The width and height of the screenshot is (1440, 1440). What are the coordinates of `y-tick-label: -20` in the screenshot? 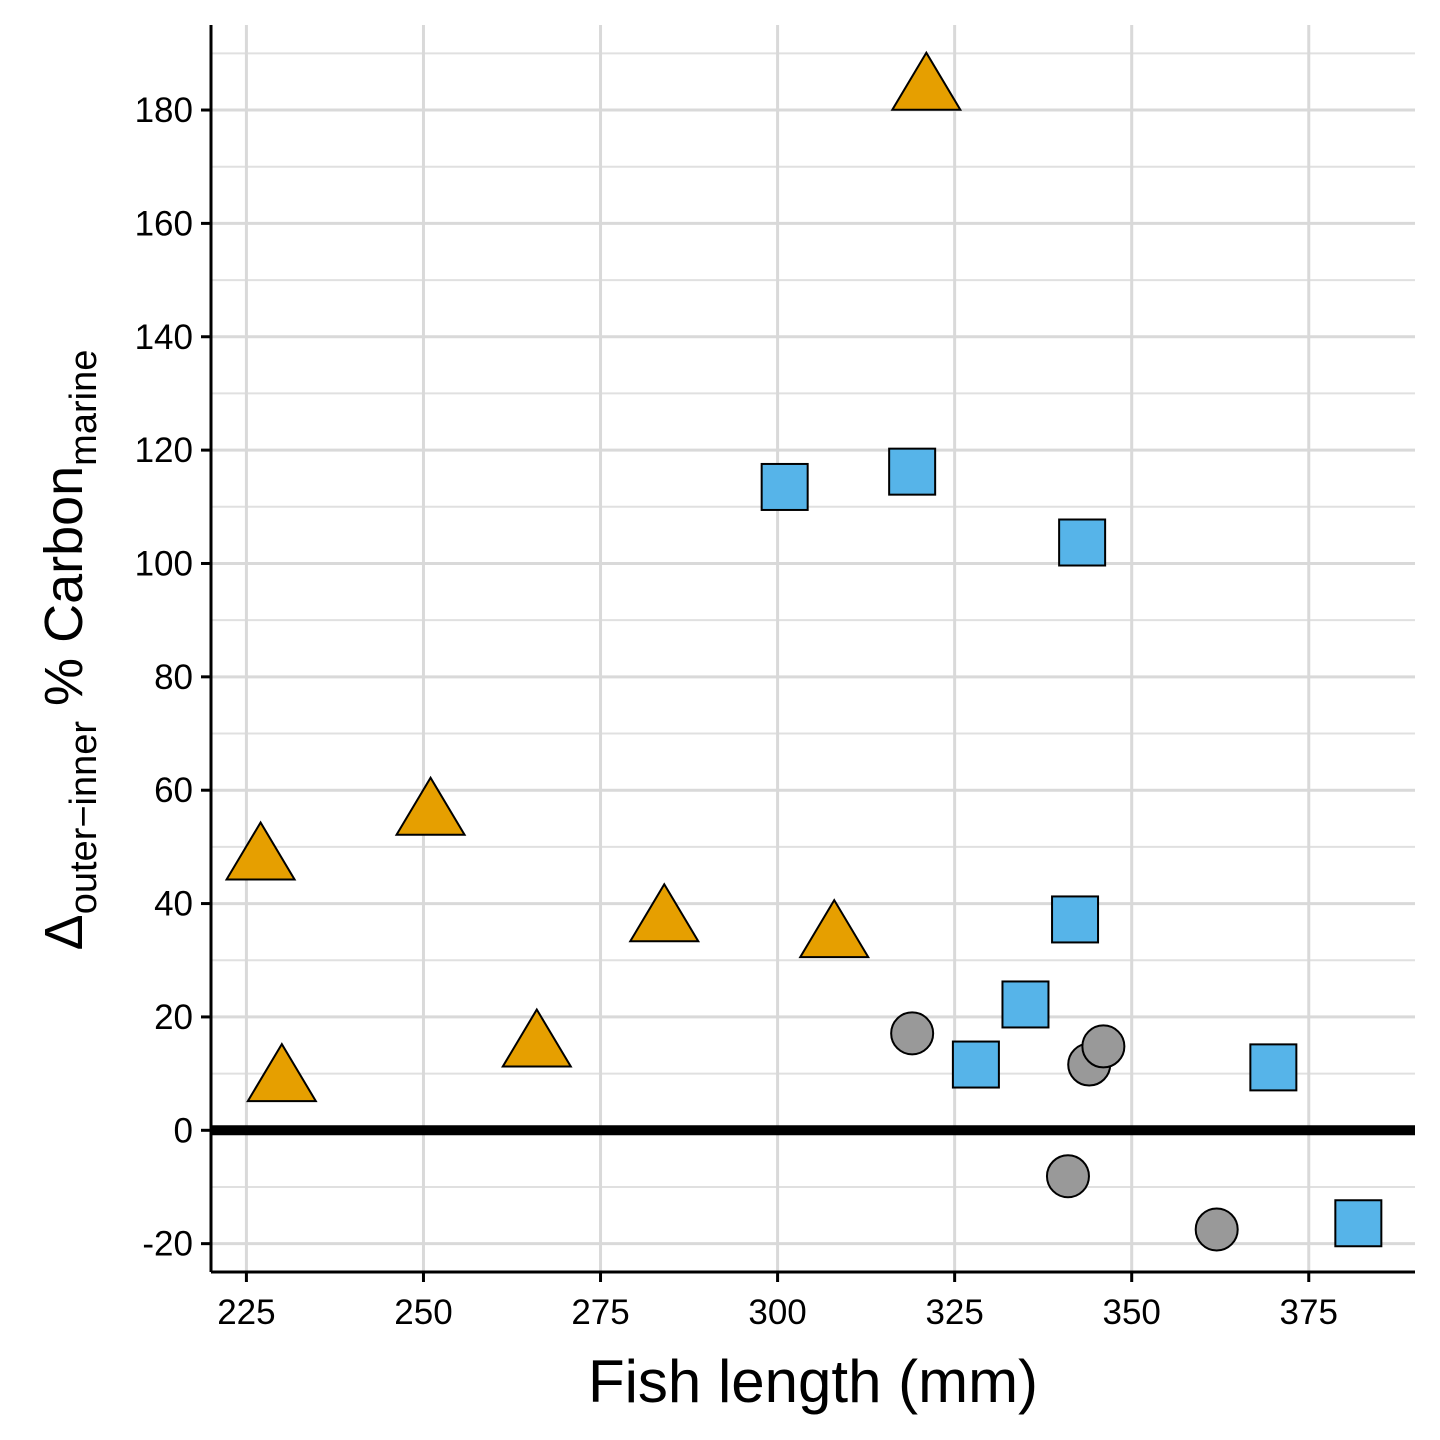 It's located at (167, 1244).